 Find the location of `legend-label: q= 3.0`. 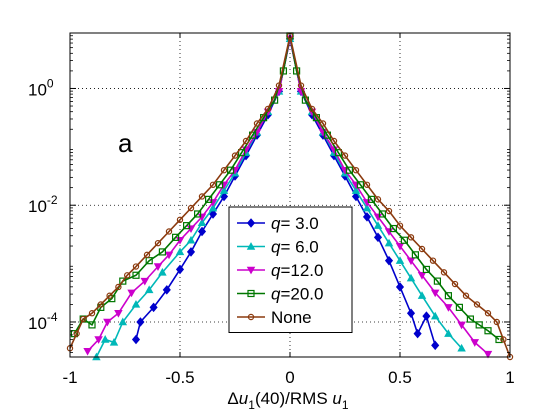

legend-label: q= 3.0 is located at coordinates (295, 223).